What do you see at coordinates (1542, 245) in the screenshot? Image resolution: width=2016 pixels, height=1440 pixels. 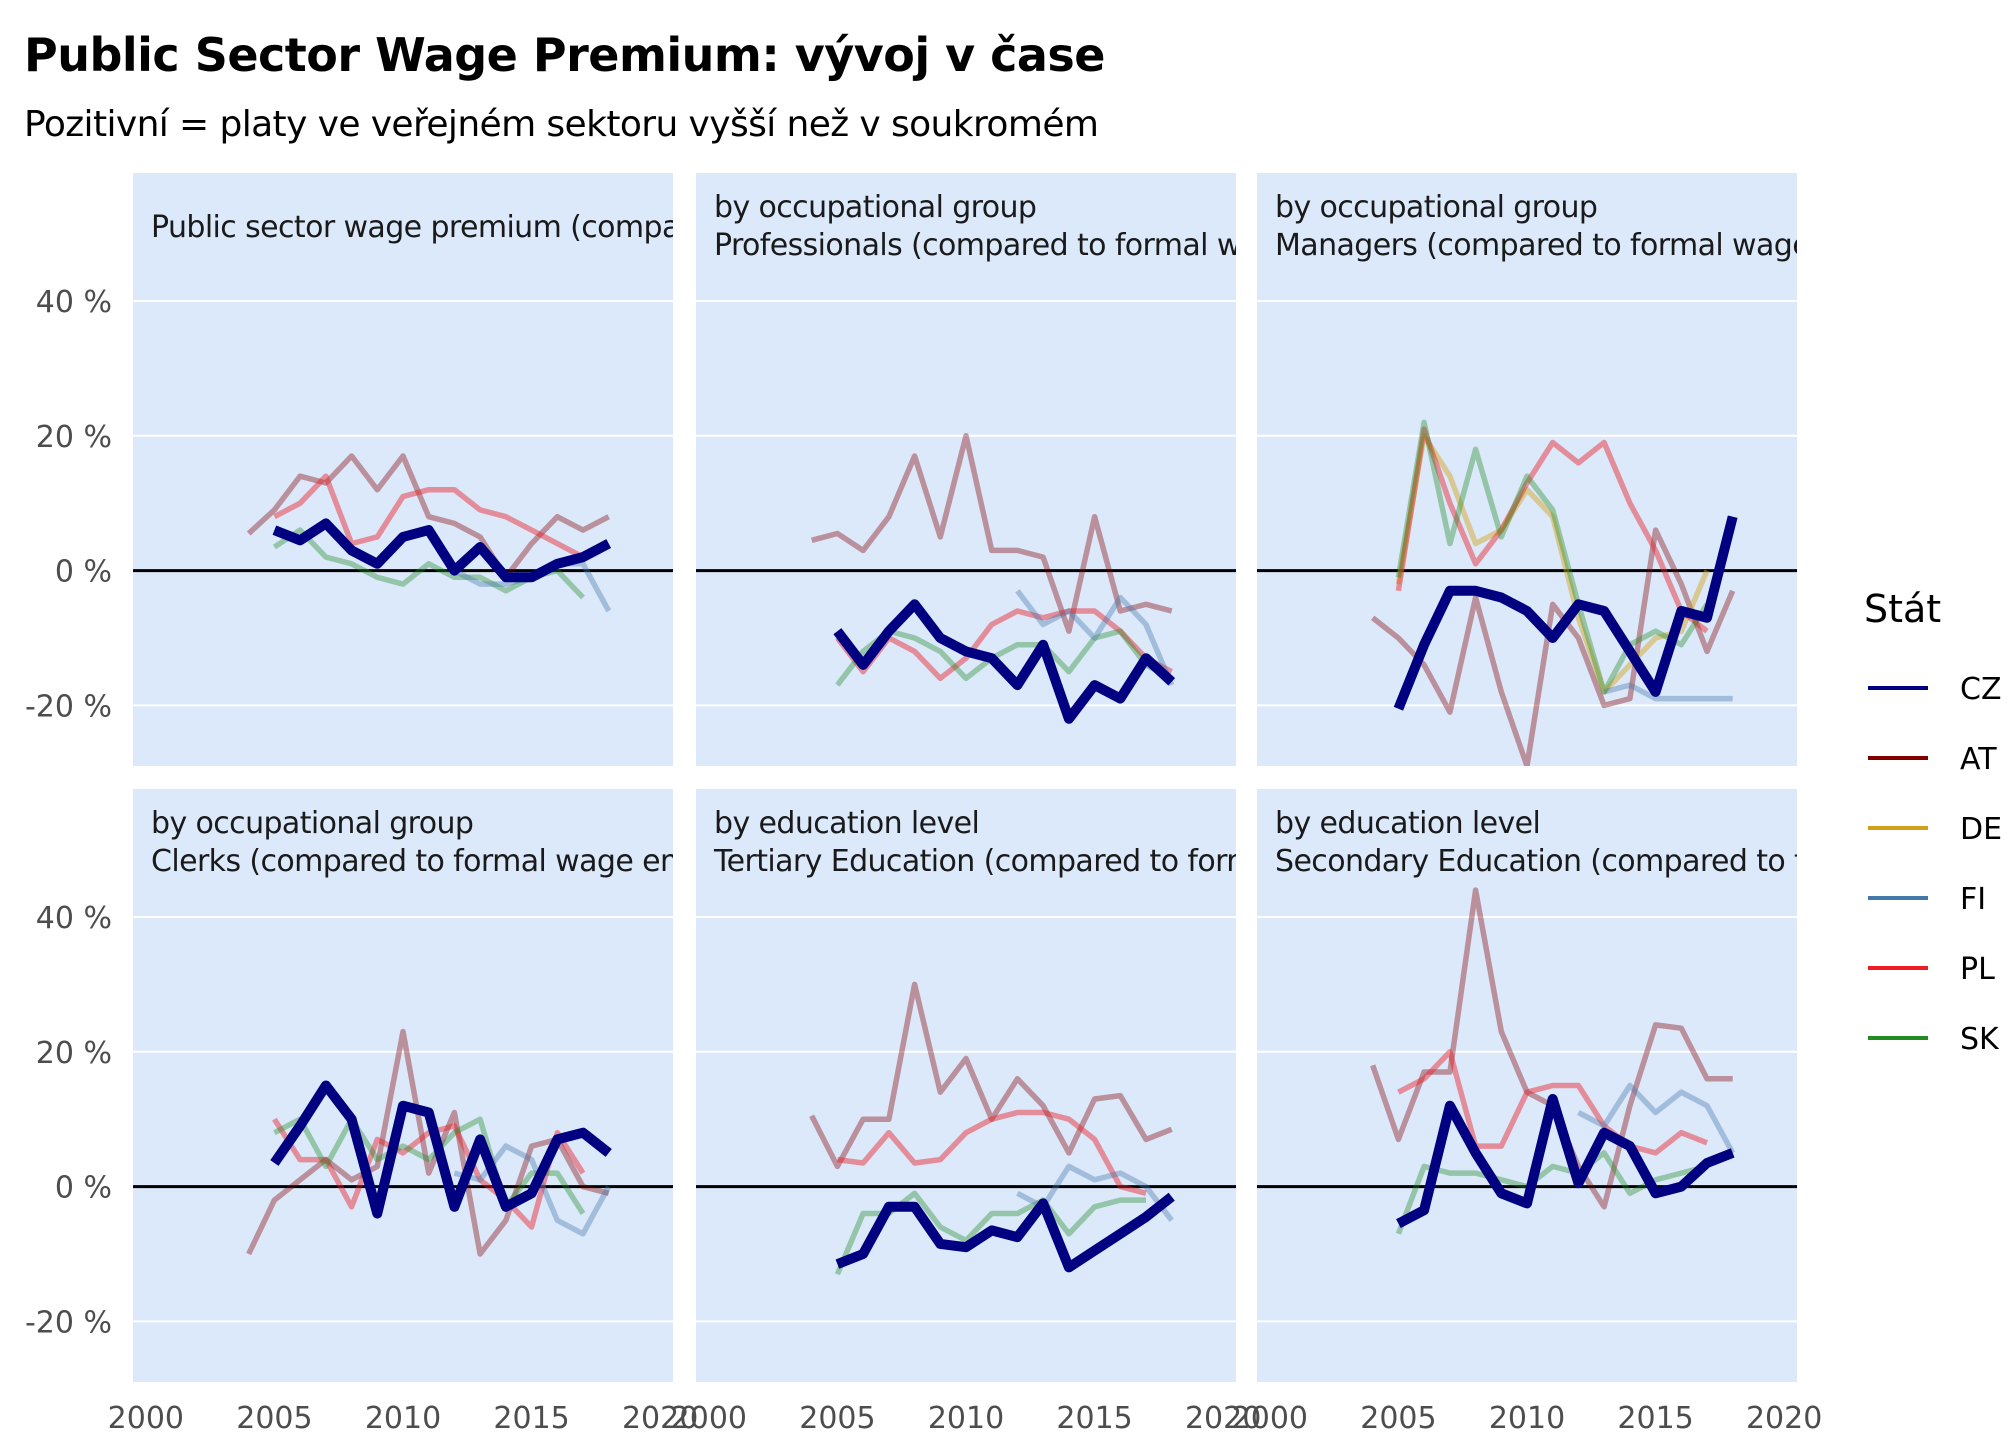 I see `facet-label: Managers (compared to formal wage` at bounding box center [1542, 245].